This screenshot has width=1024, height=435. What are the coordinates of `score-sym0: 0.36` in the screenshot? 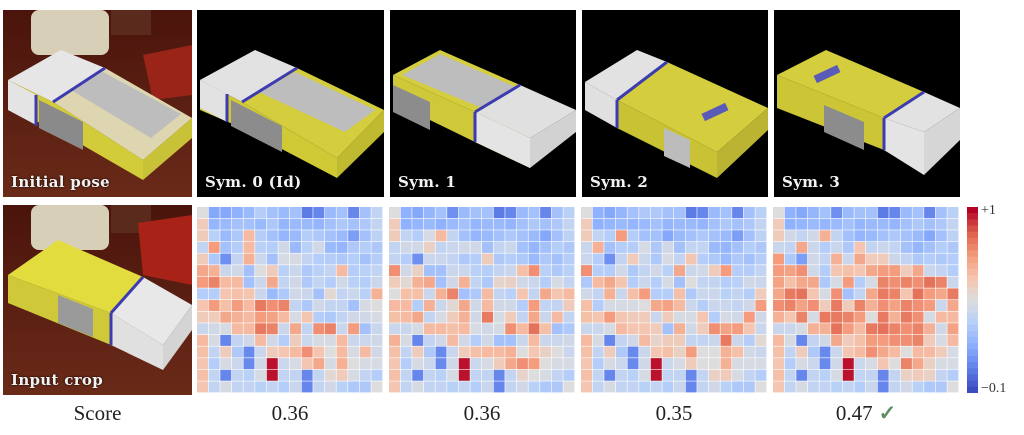 It's located at (290, 413).